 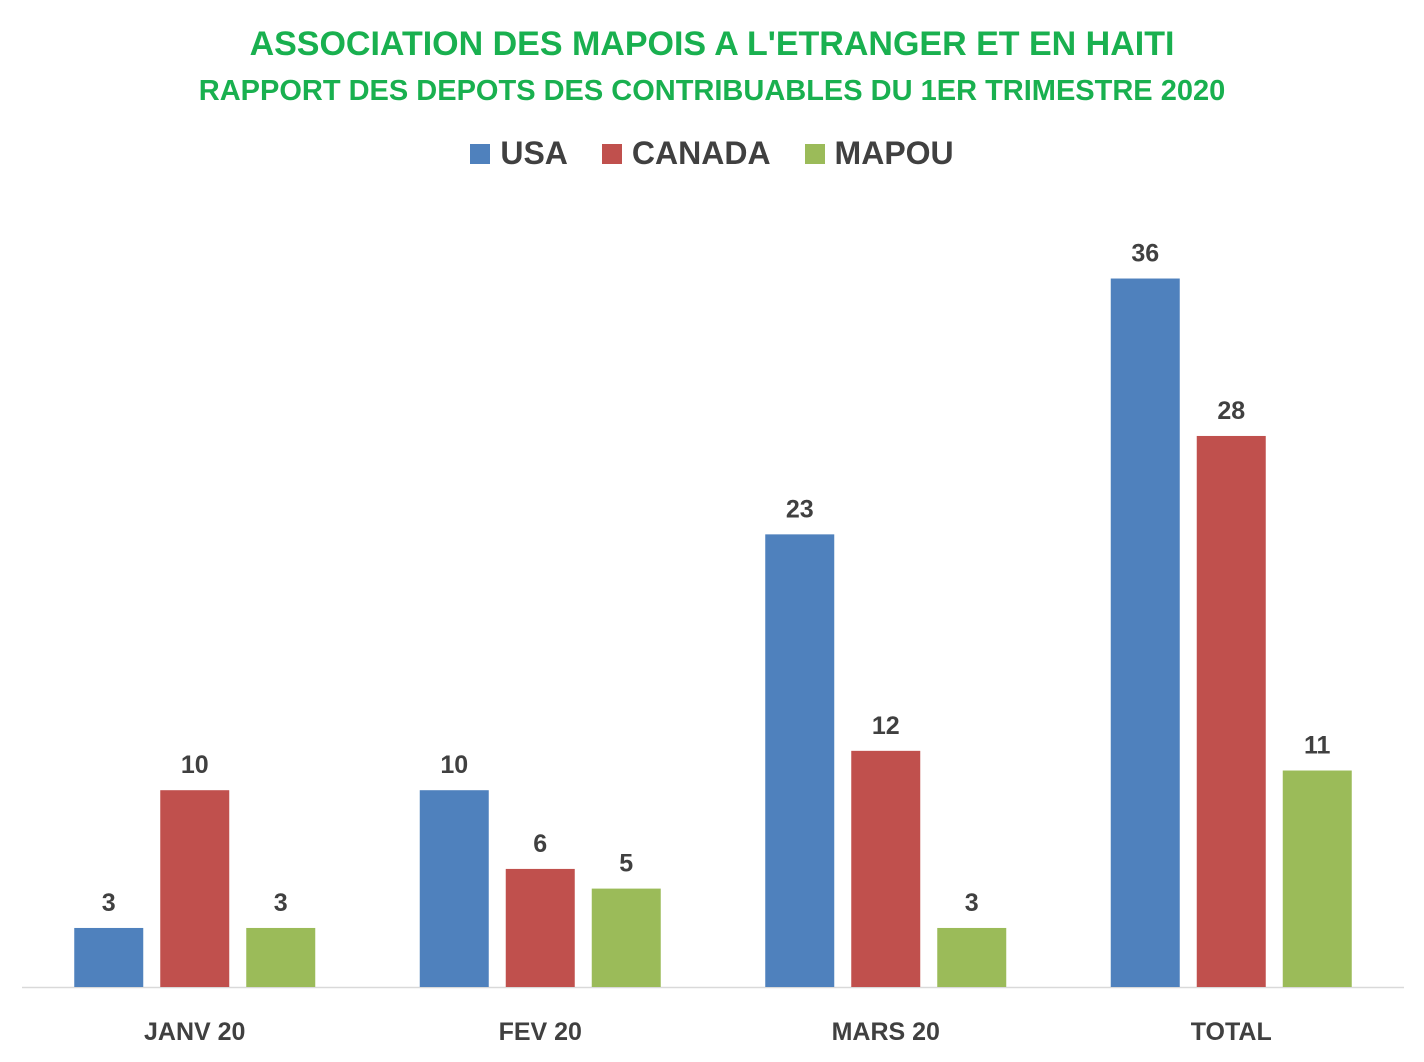 I want to click on data-label-usa-mars-20: 23, so click(x=800, y=509).